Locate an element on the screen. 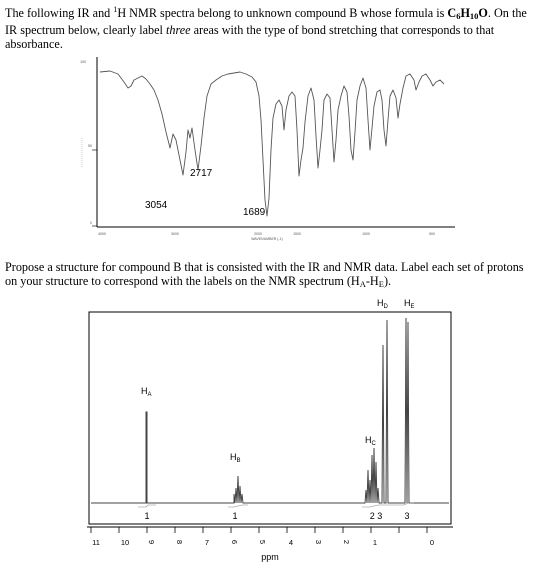 The height and width of the screenshot is (565, 538). nmr-integration-a is located at coordinates (147, 506).